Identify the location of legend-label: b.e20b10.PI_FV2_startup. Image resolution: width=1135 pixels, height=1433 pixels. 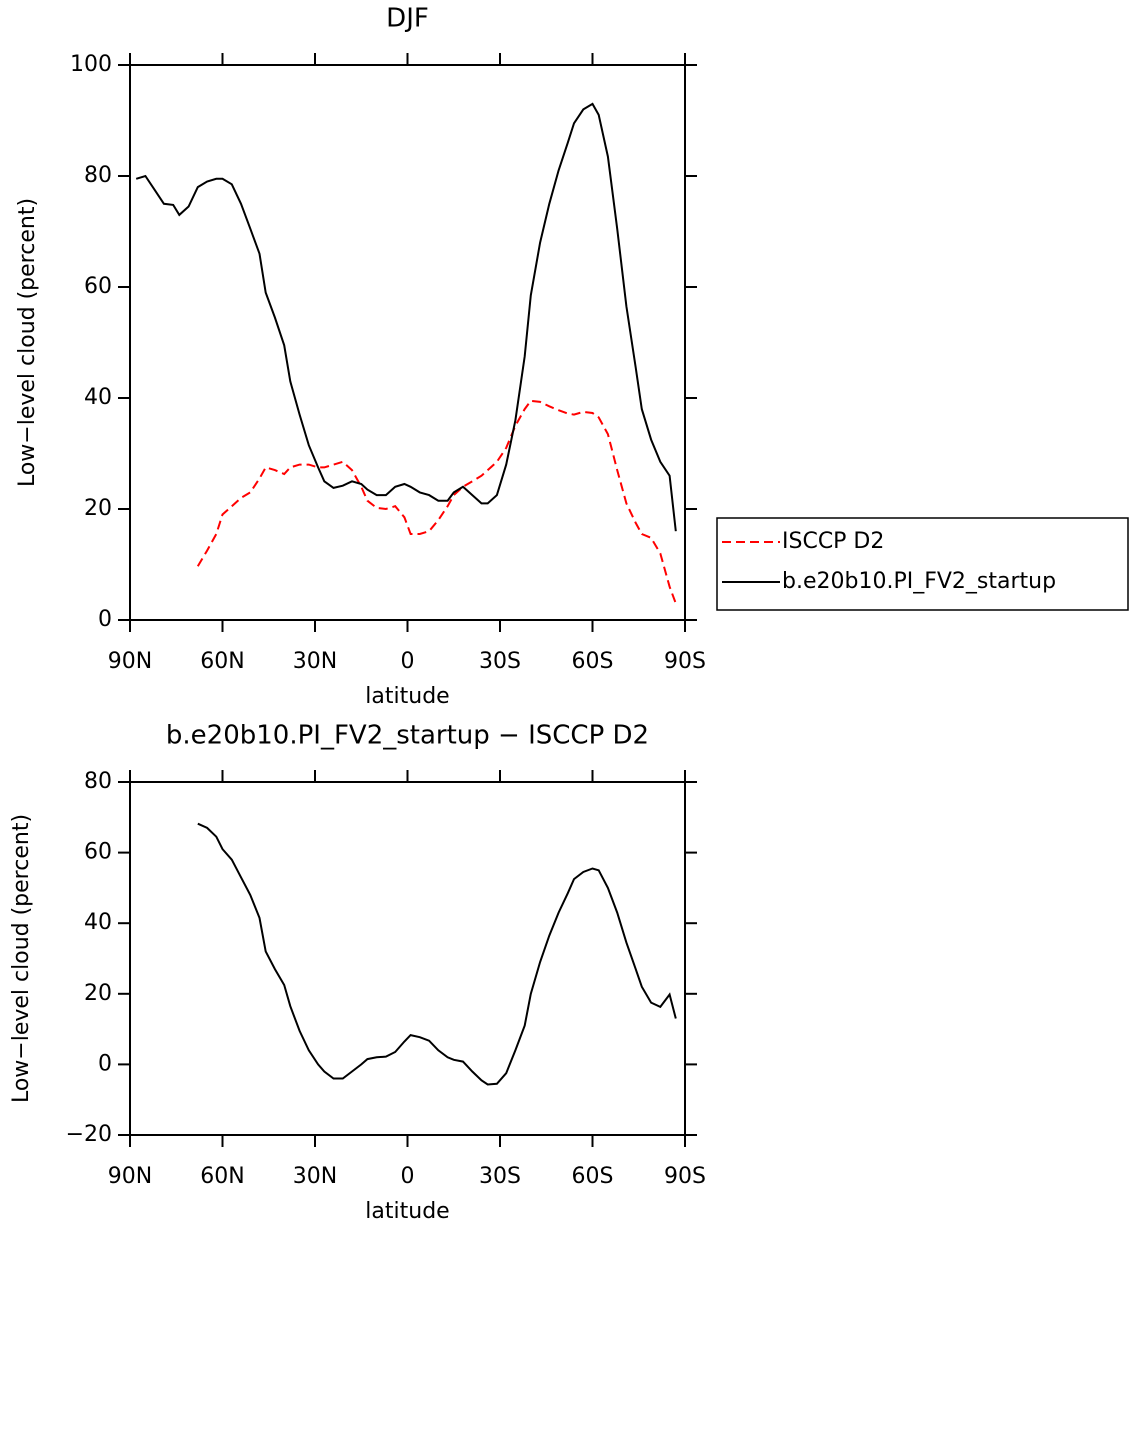
(919, 581).